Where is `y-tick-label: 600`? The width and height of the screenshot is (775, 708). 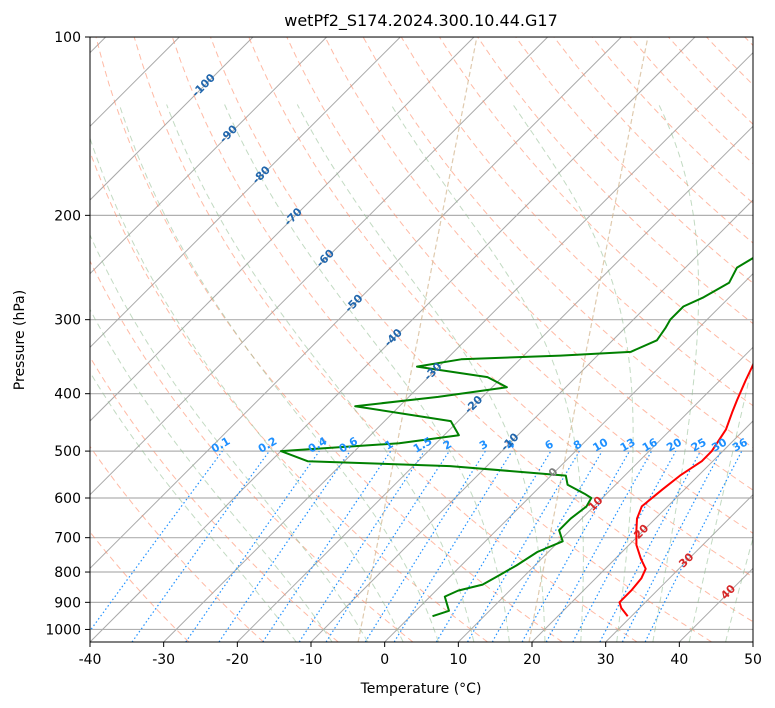
y-tick-label: 600 is located at coordinates (67, 499).